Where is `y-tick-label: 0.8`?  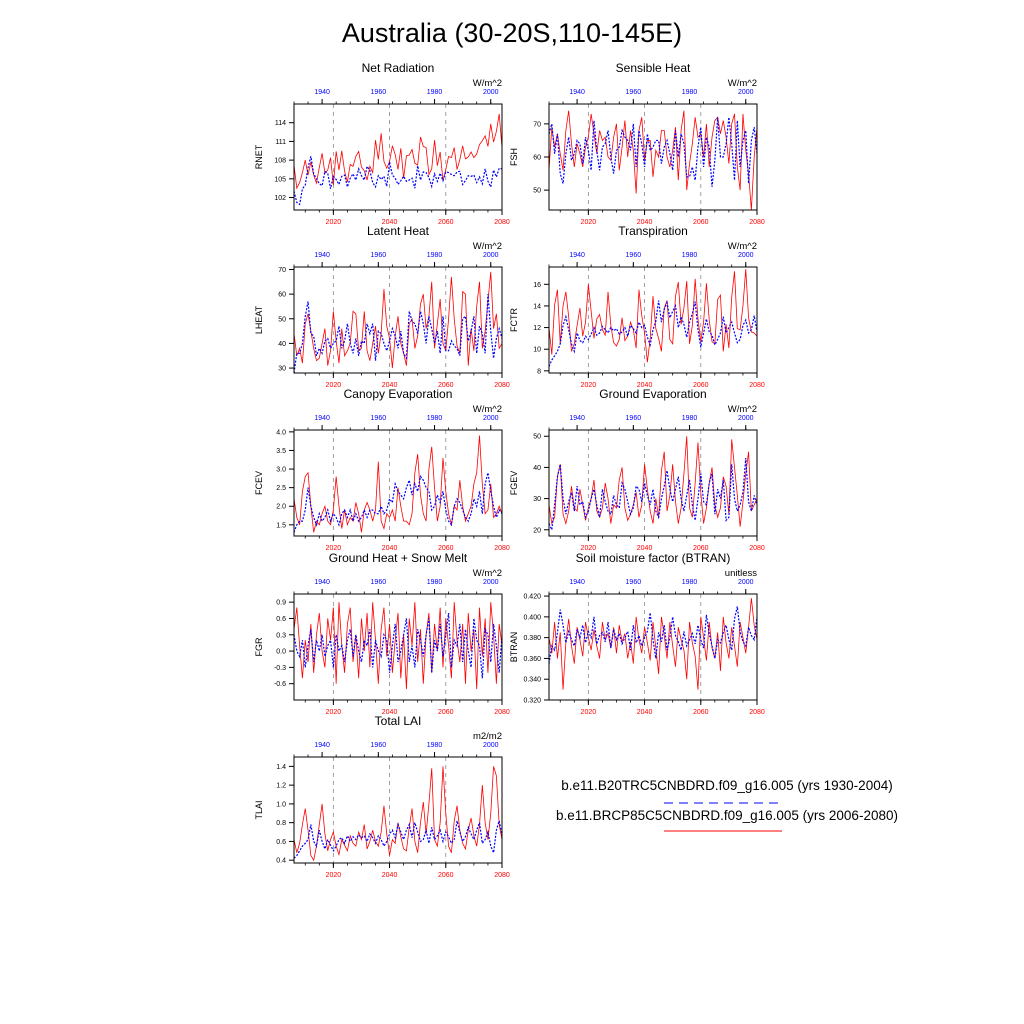
y-tick-label: 0.8 is located at coordinates (281, 823).